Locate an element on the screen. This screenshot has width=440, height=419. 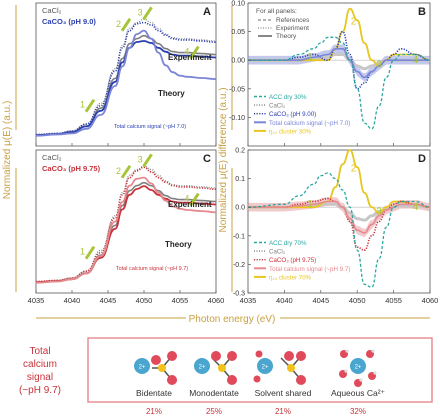
panel-b: B is located at coordinates (339, 74).